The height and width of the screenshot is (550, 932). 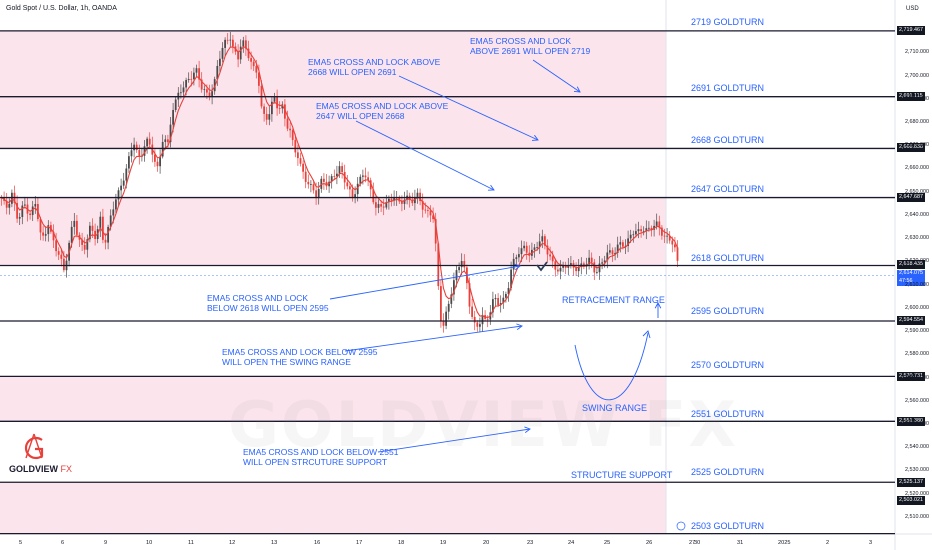 What do you see at coordinates (917, 168) in the screenshot?
I see `y-tick-label: 2,660.000` at bounding box center [917, 168].